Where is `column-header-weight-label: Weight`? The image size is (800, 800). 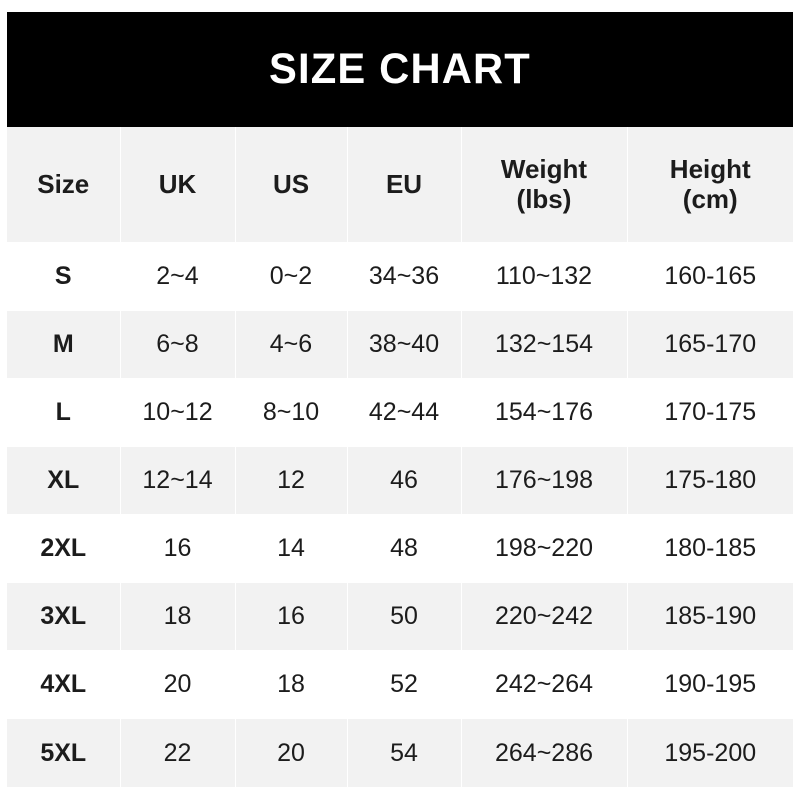 column-header-weight-label: Weight is located at coordinates (544, 168).